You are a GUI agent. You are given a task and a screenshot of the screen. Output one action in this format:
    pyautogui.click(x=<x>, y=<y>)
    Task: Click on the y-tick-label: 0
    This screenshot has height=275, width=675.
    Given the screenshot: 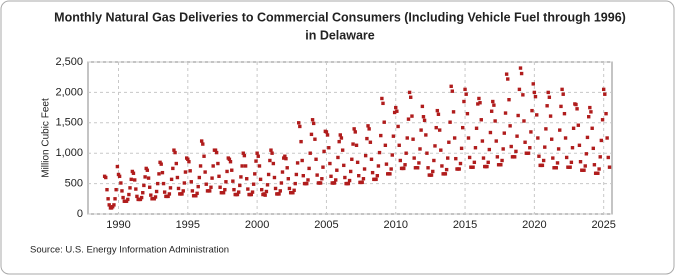 What is the action you would take?
    pyautogui.click(x=80, y=214)
    